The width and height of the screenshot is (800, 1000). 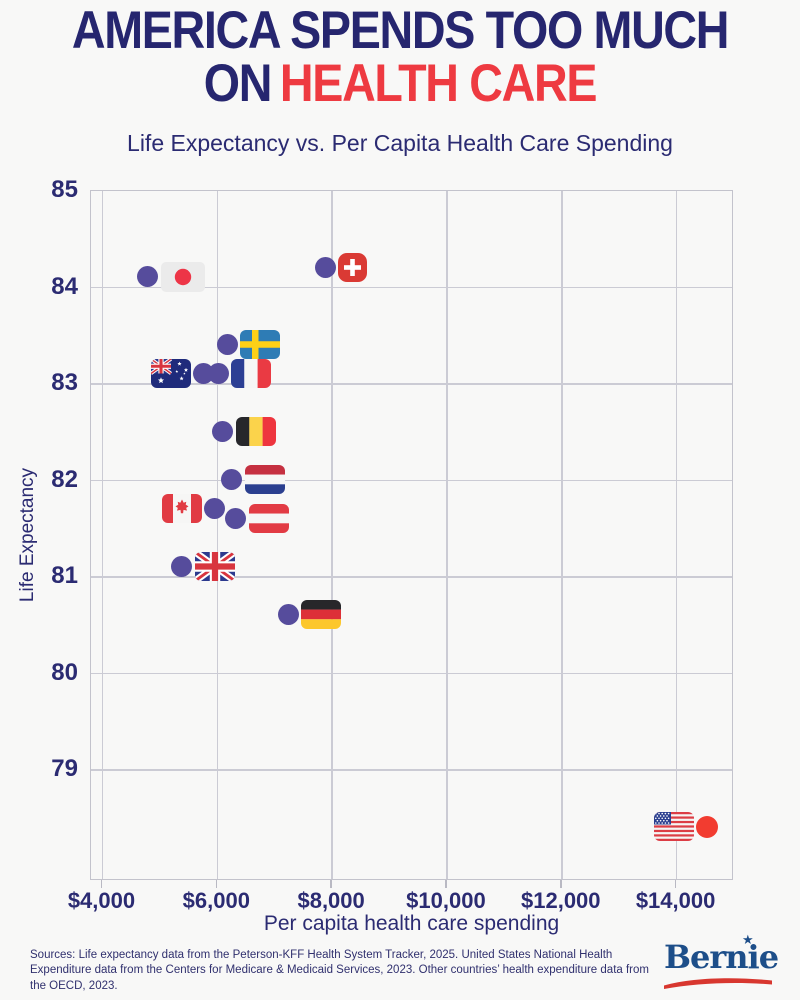 What do you see at coordinates (321, 615) in the screenshot?
I see `flag-germany-icon` at bounding box center [321, 615].